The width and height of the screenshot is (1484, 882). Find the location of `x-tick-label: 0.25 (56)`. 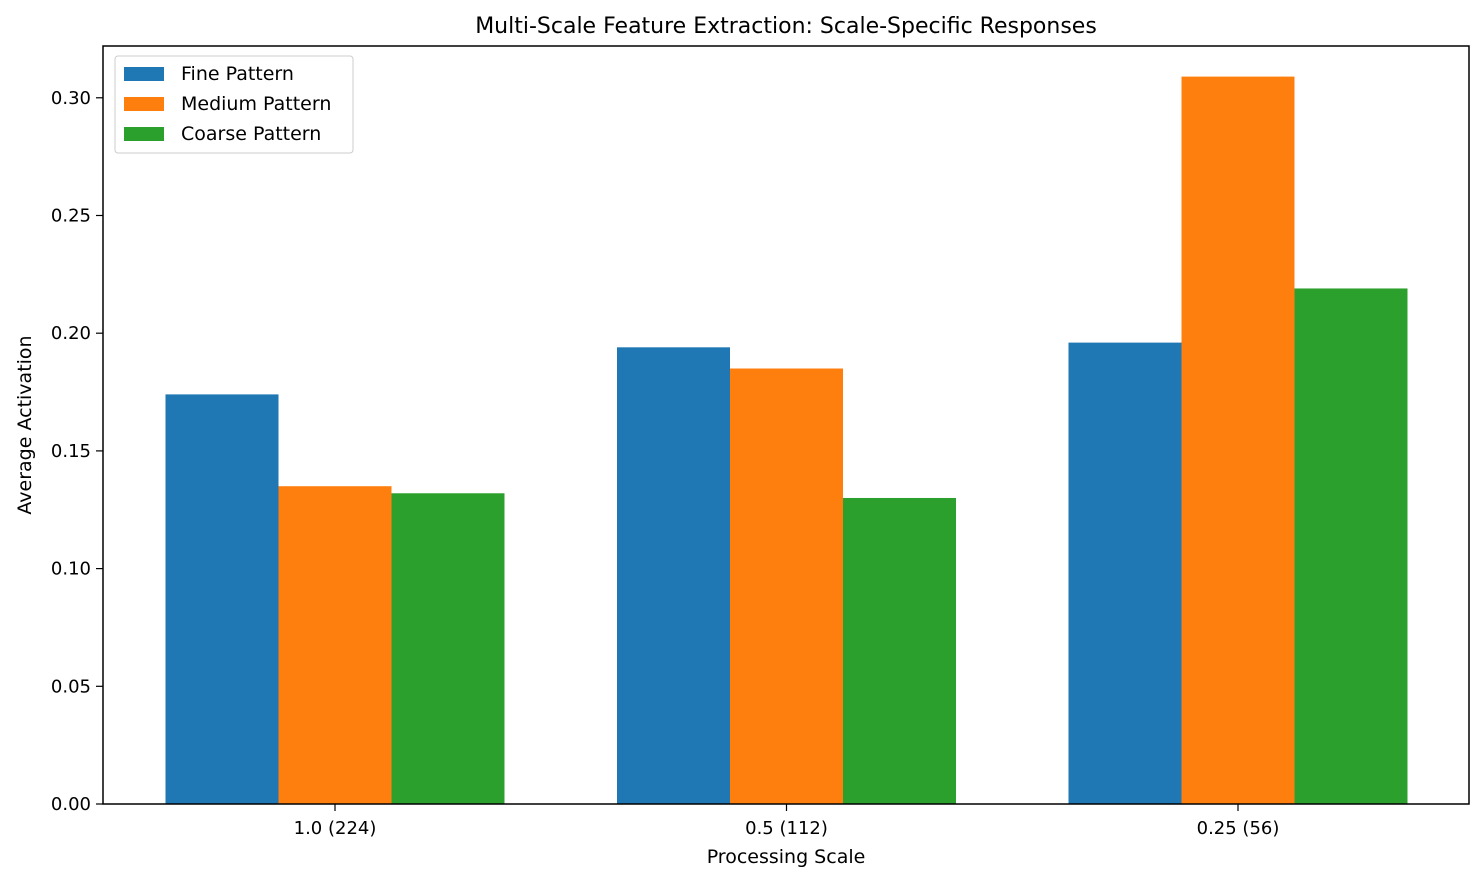

x-tick-label: 0.25 (56) is located at coordinates (1238, 828).